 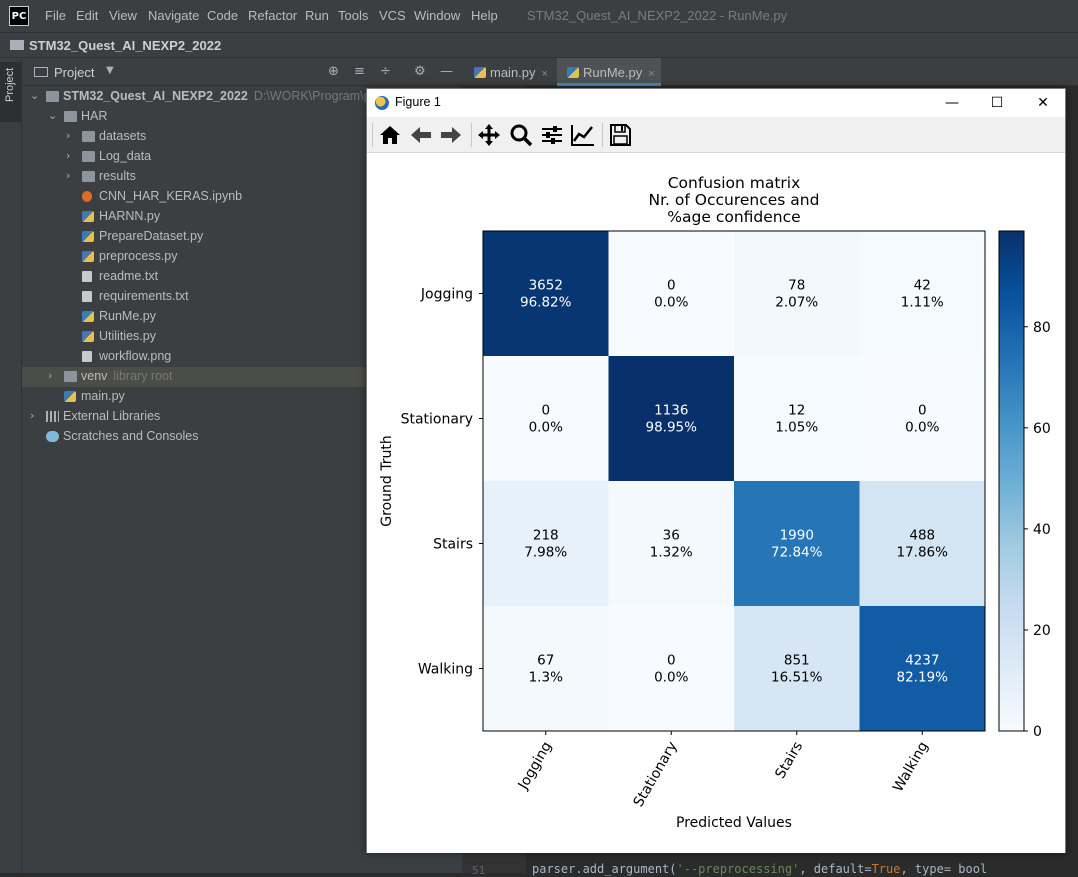 I want to click on tree-item: PrepareDataset.py, so click(x=242, y=237).